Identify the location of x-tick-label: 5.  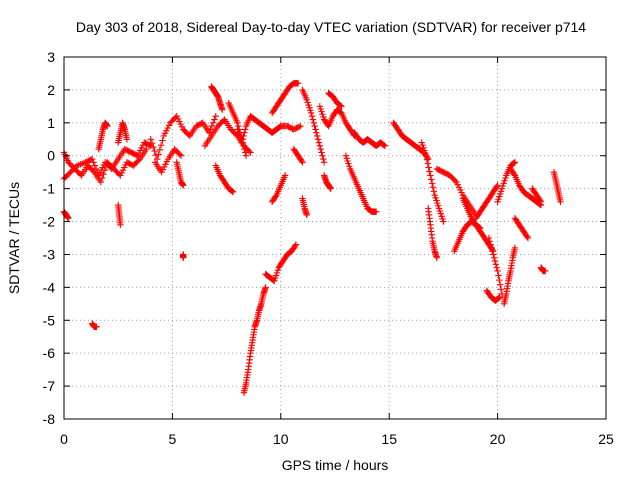
(173, 439).